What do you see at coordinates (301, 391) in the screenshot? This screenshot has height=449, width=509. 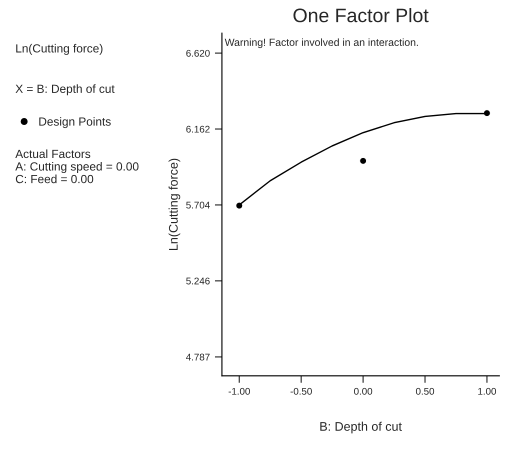 I see `x-tick-label: -0.50` at bounding box center [301, 391].